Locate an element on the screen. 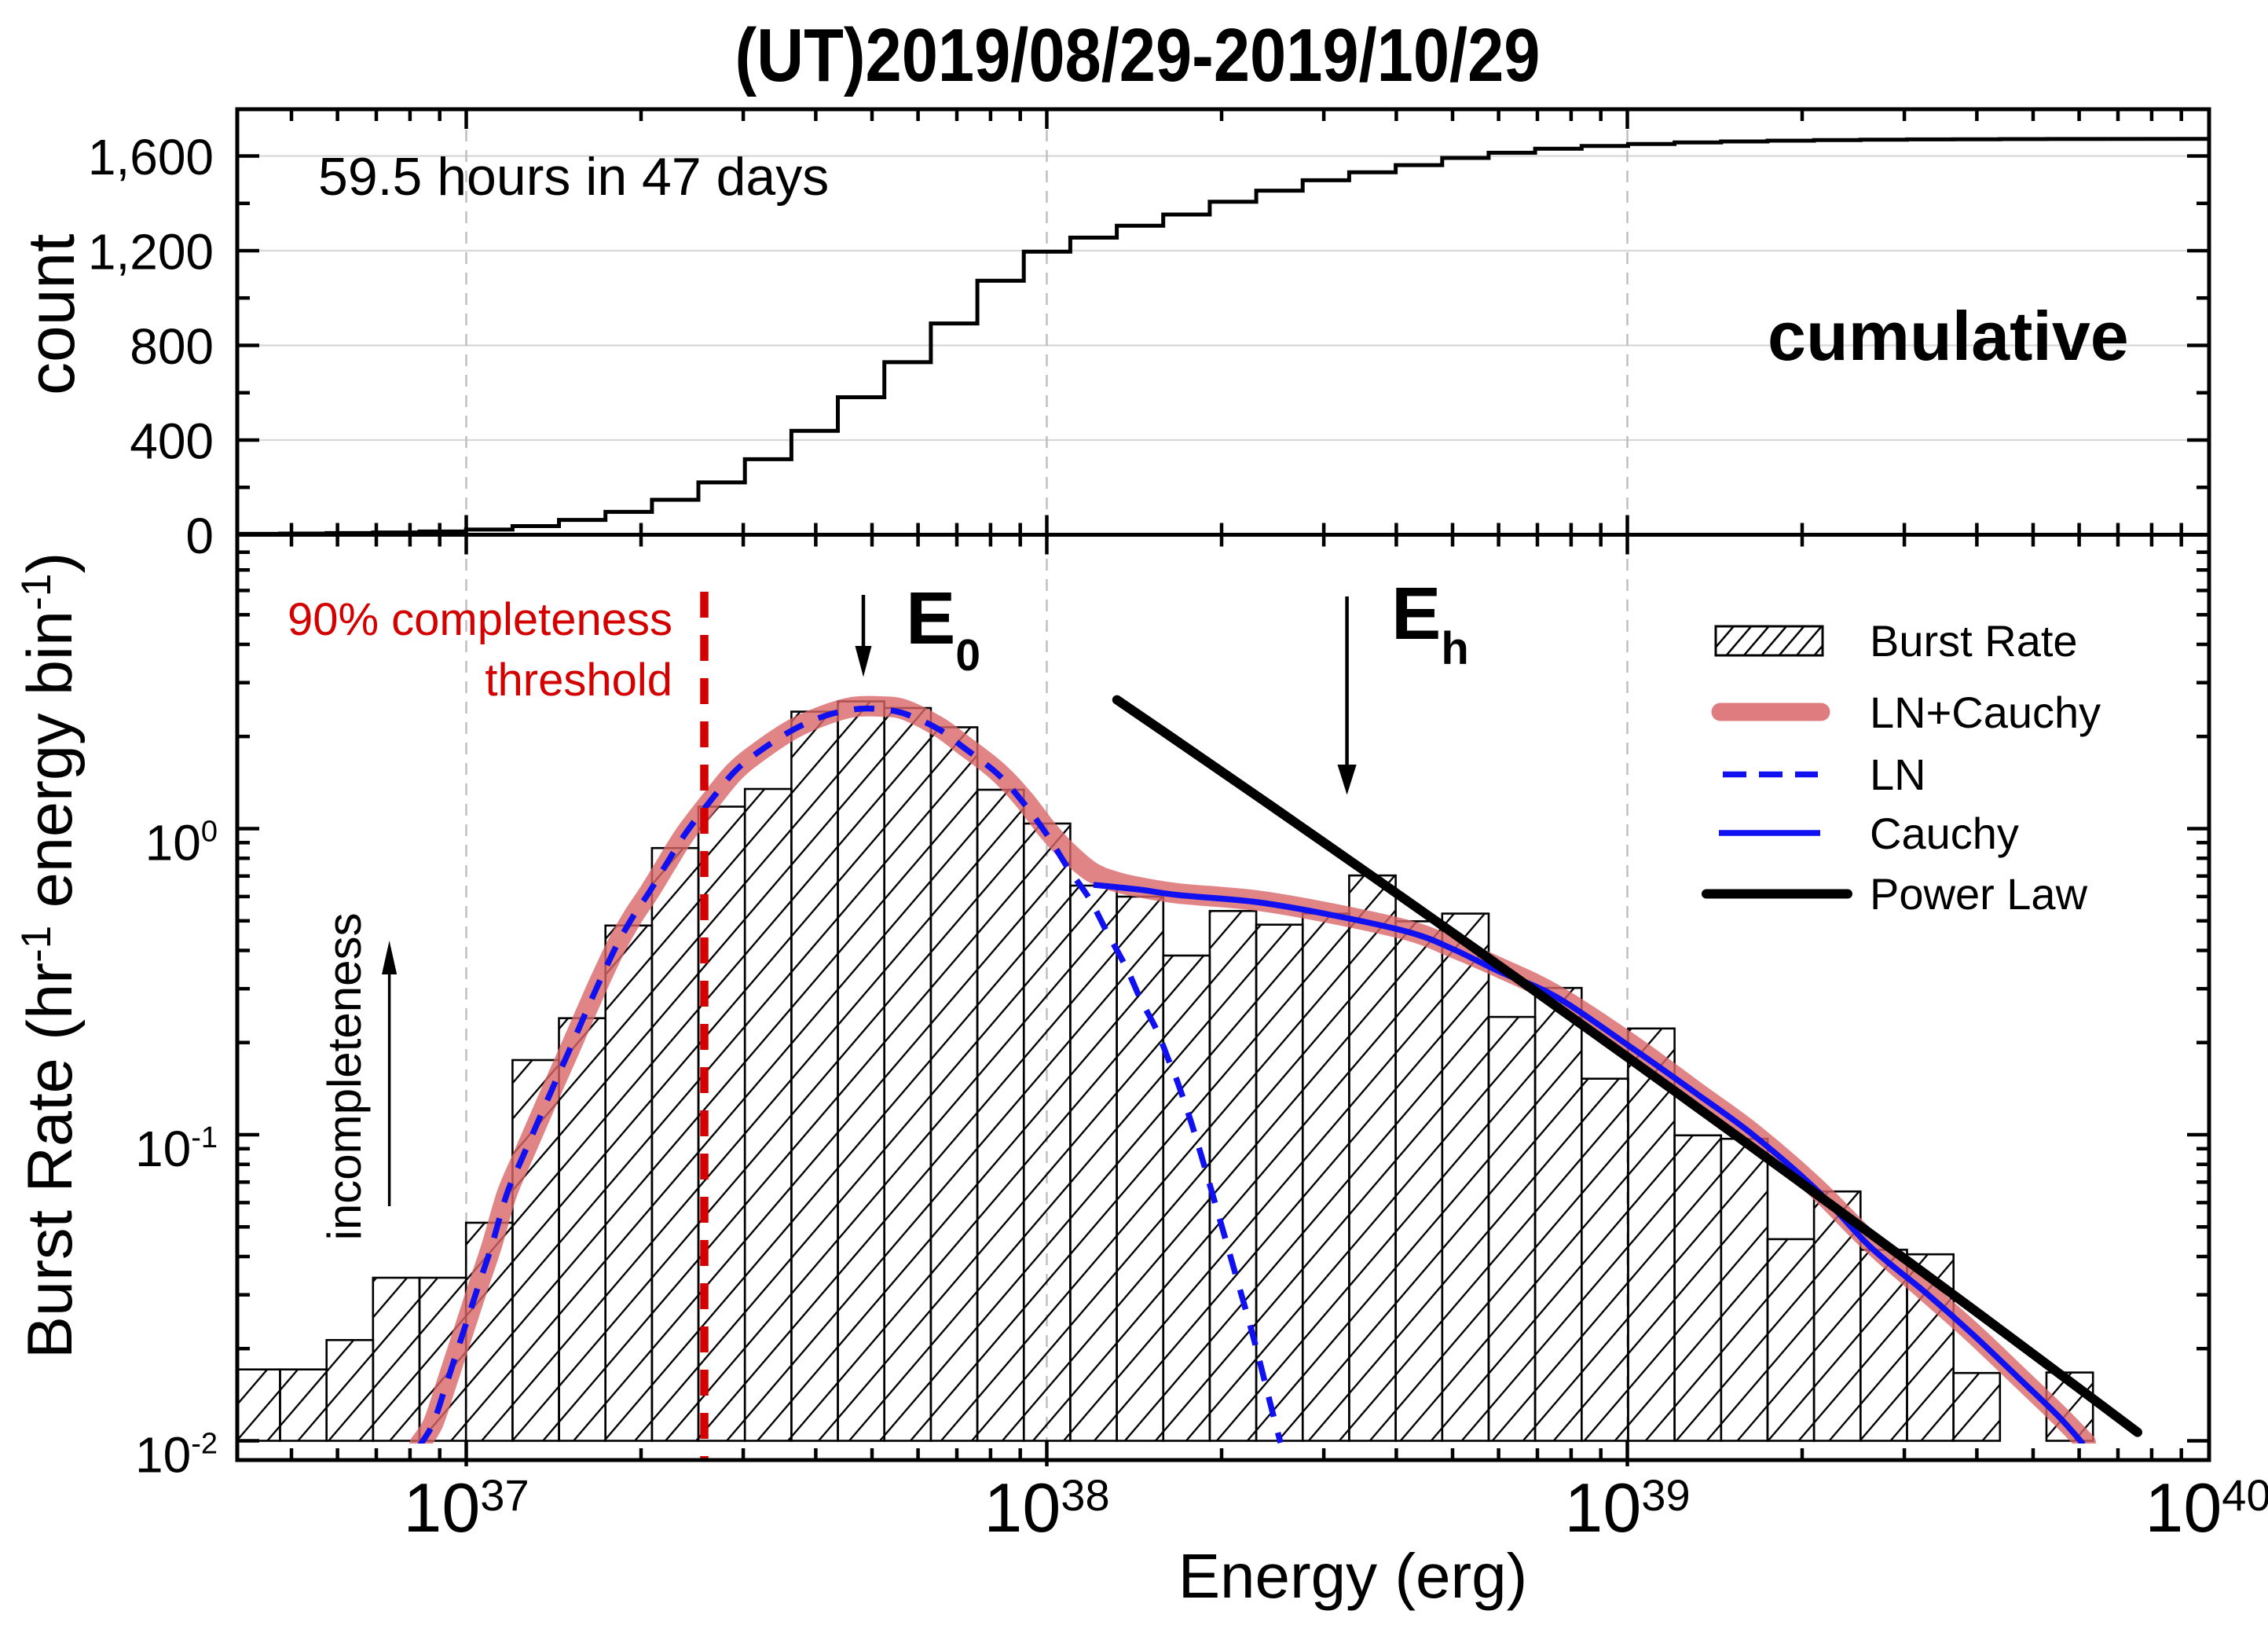  svg-text: 0 is located at coordinates (199, 536).